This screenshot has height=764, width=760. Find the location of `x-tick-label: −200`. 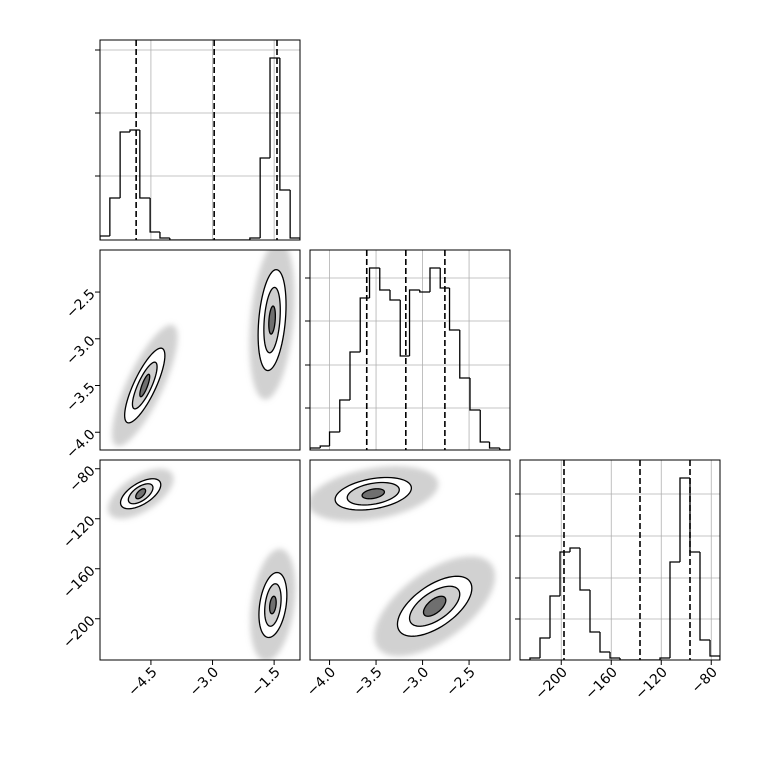

x-tick-label: −200 is located at coordinates (551, 683).